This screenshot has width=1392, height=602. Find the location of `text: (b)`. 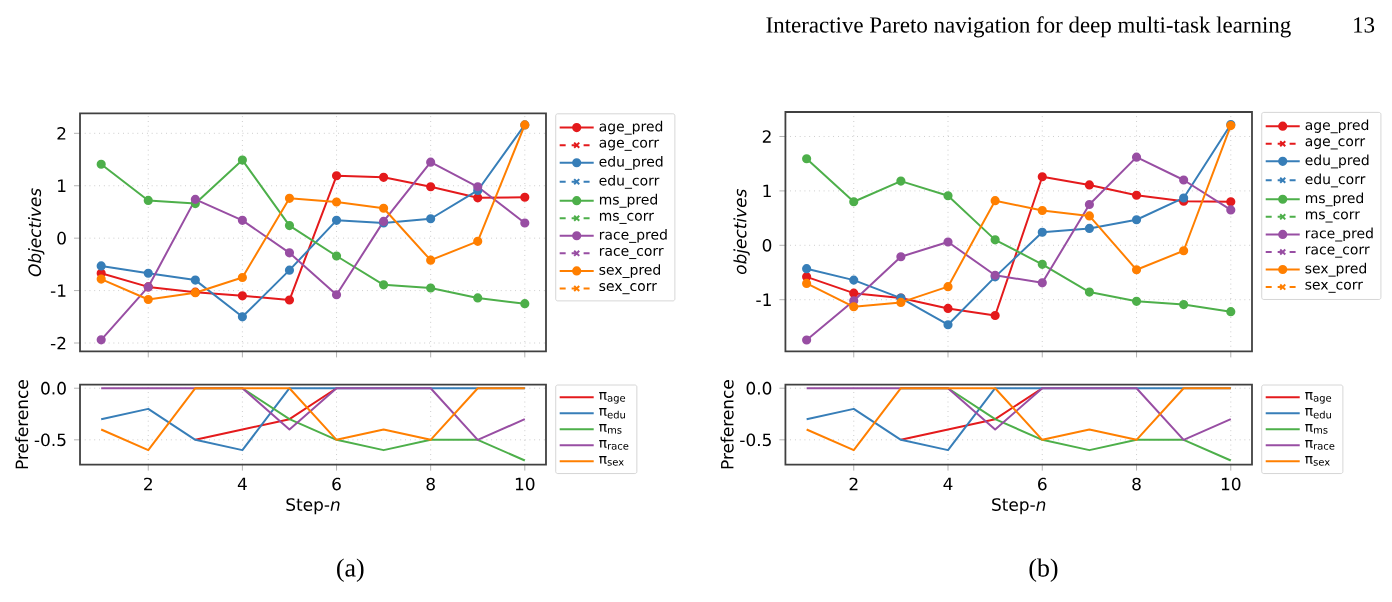

text: (b) is located at coordinates (1043, 570).